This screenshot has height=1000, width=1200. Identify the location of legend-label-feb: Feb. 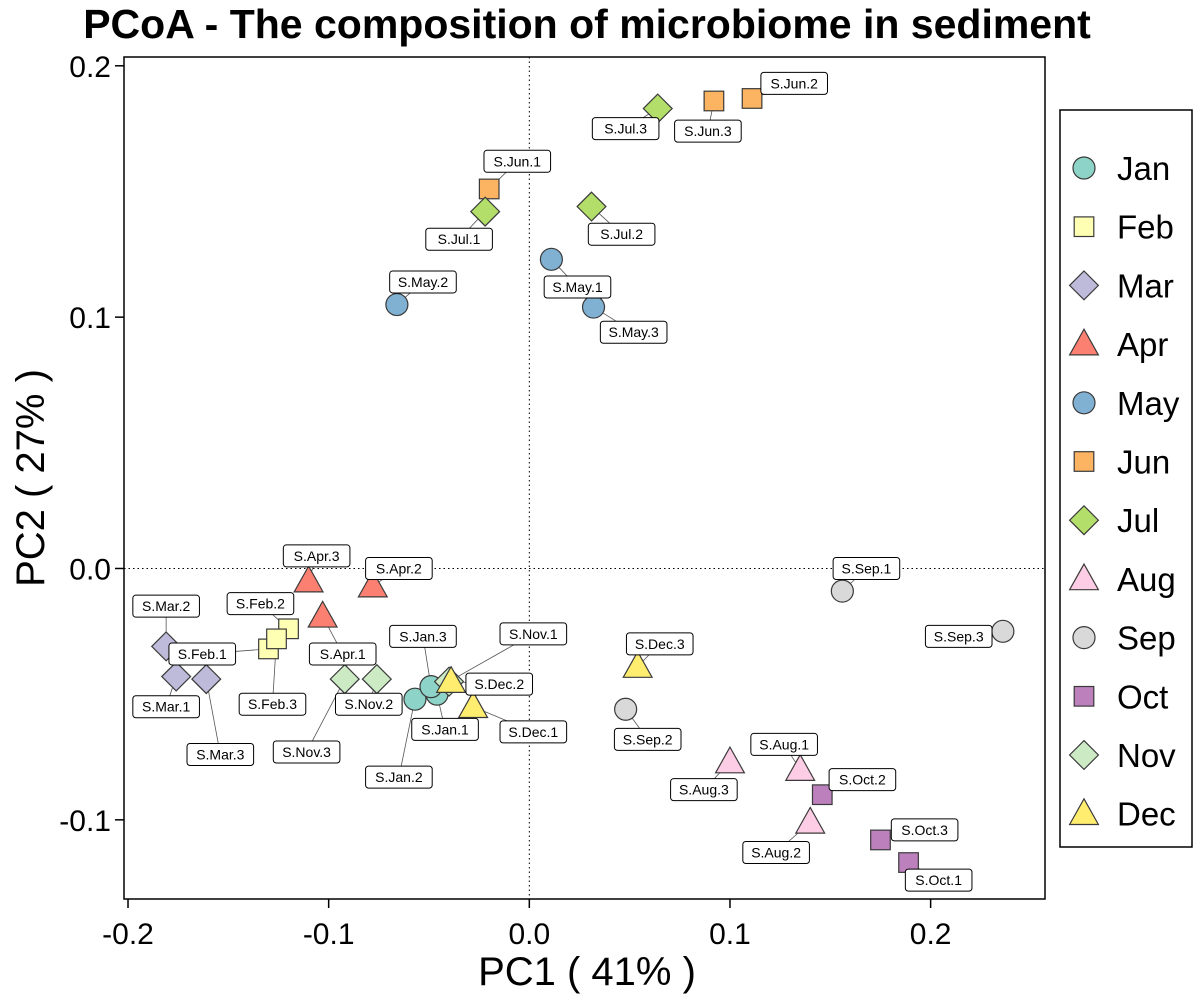
(1145, 227).